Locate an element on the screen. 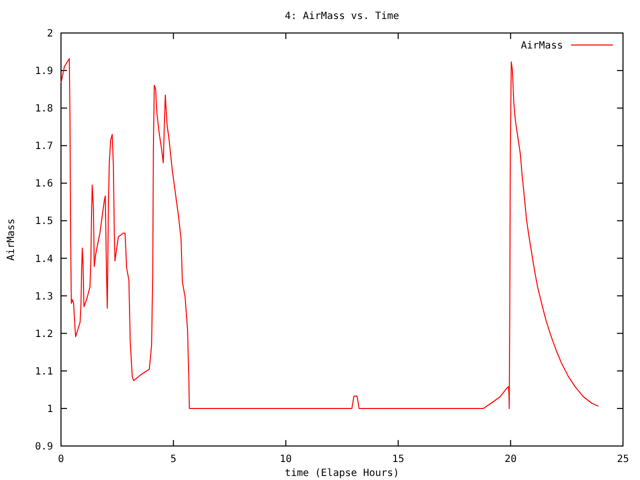 This screenshot has height=480, width=640. y-tick-label: 1.3 is located at coordinates (43, 296).